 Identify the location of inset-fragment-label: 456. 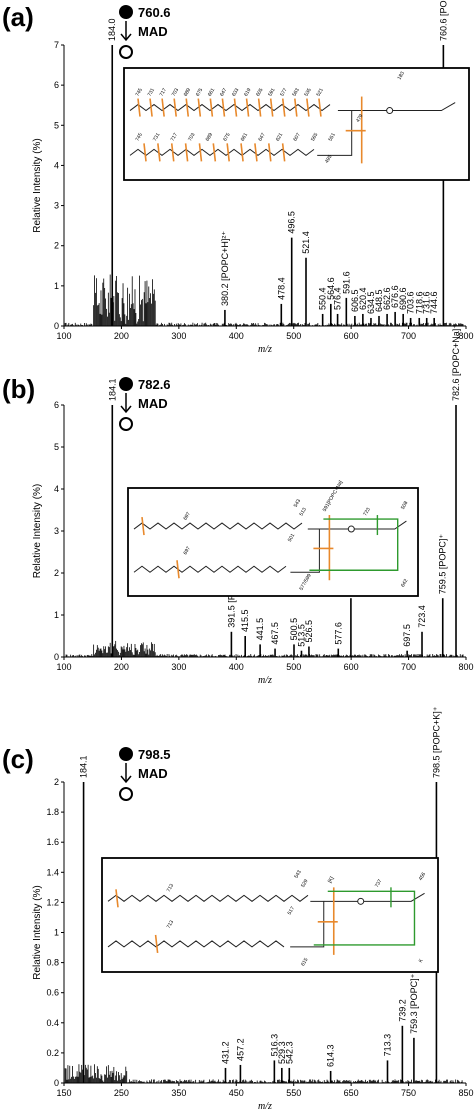
(422, 876).